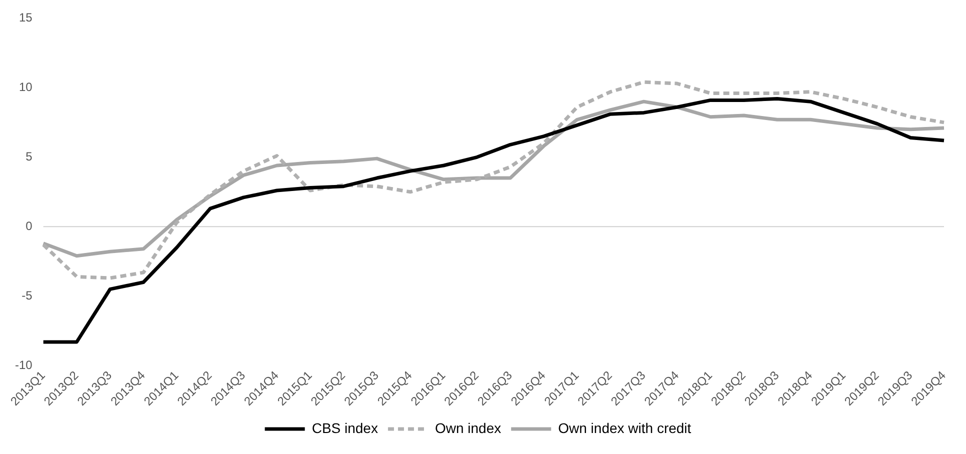 Image resolution: width=966 pixels, height=454 pixels. I want to click on y-tick-label: -5, so click(27, 295).